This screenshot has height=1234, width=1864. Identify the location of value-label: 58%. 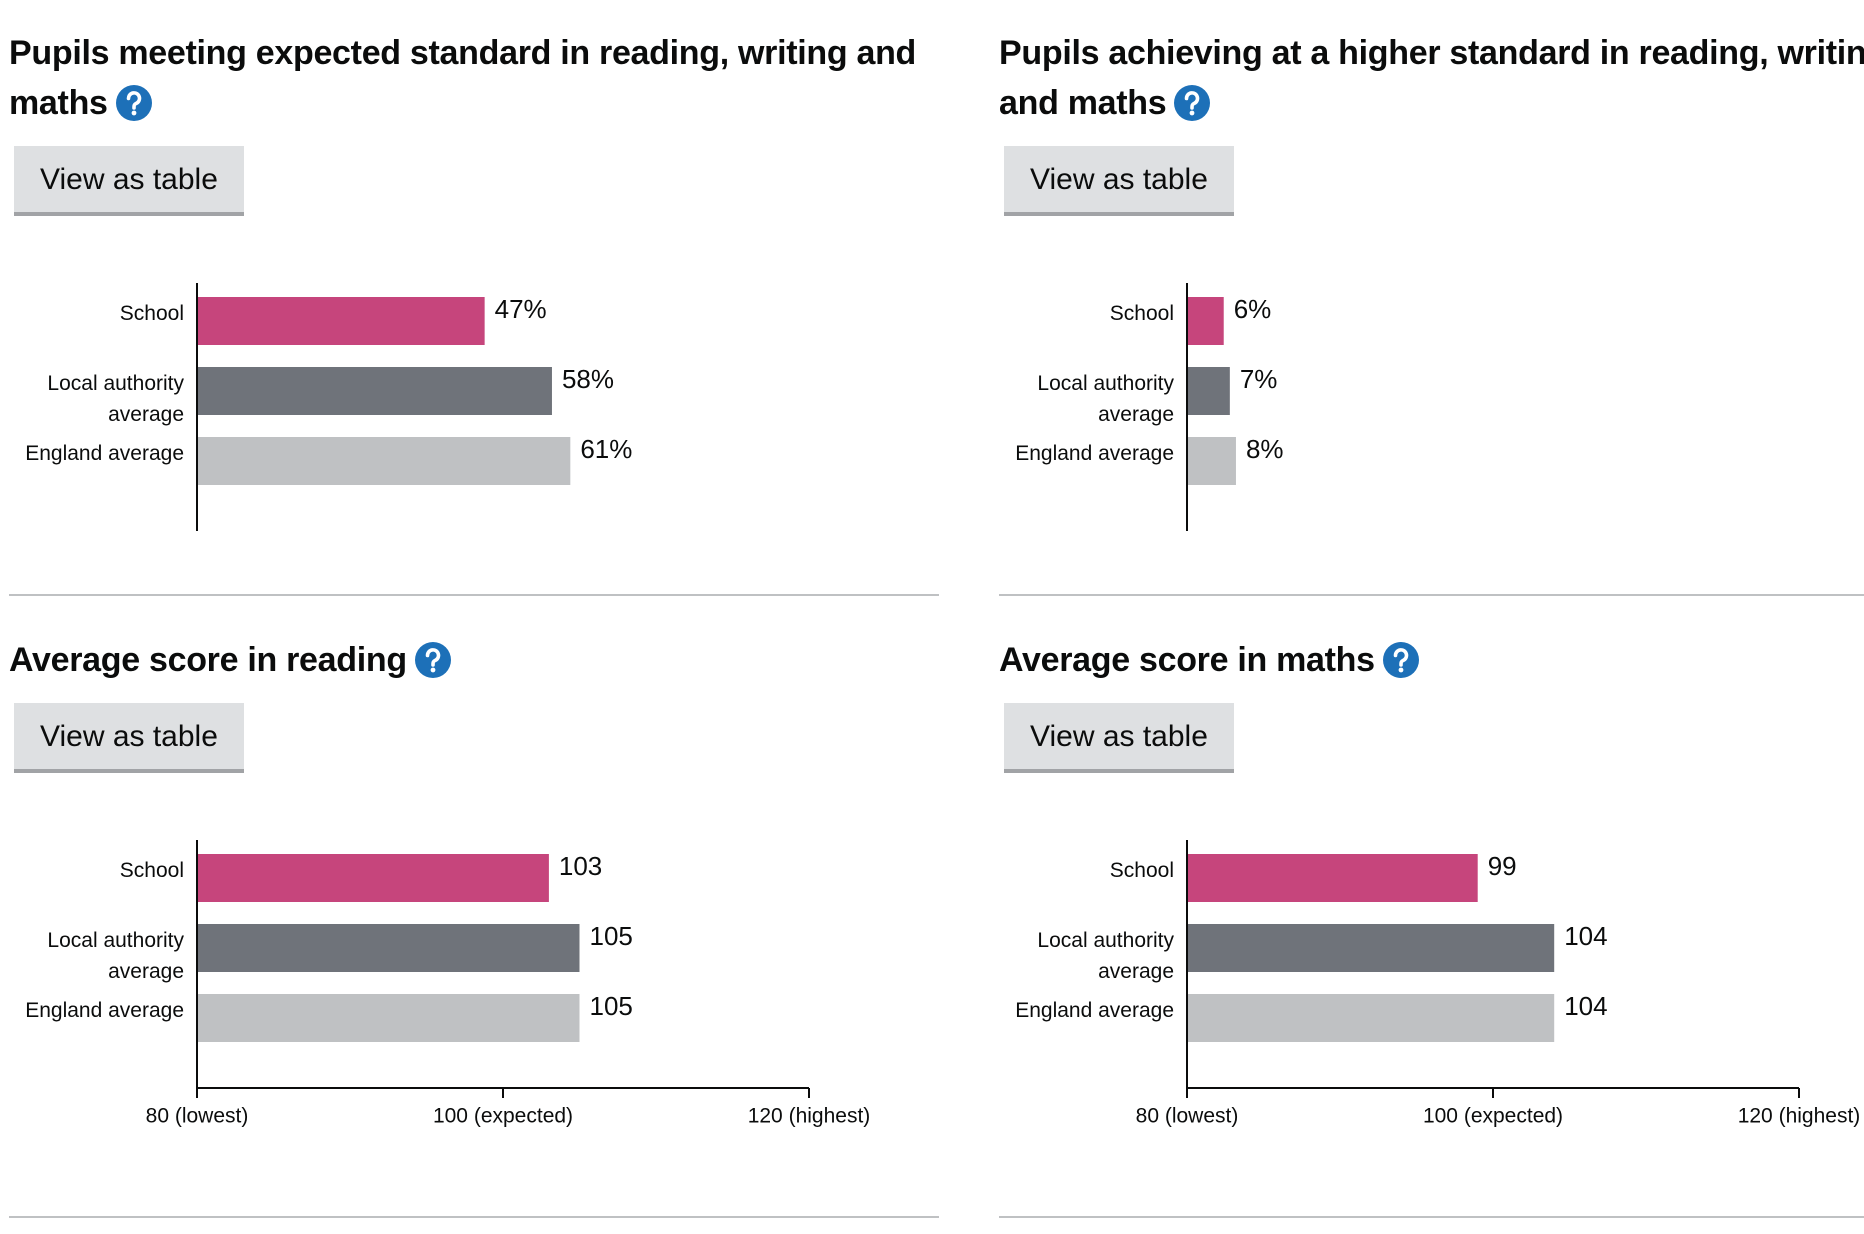
(588, 379).